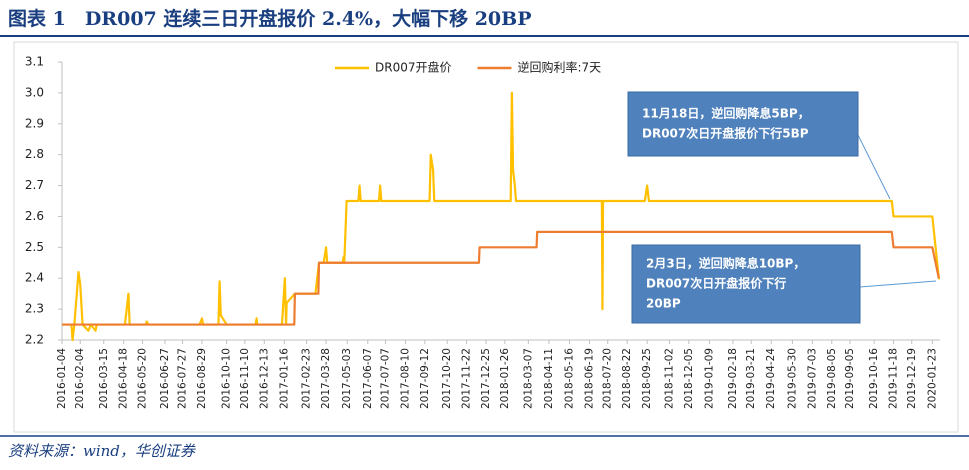  What do you see at coordinates (264, 378) in the screenshot?
I see `x-tick-label: 2016-12-13` at bounding box center [264, 378].